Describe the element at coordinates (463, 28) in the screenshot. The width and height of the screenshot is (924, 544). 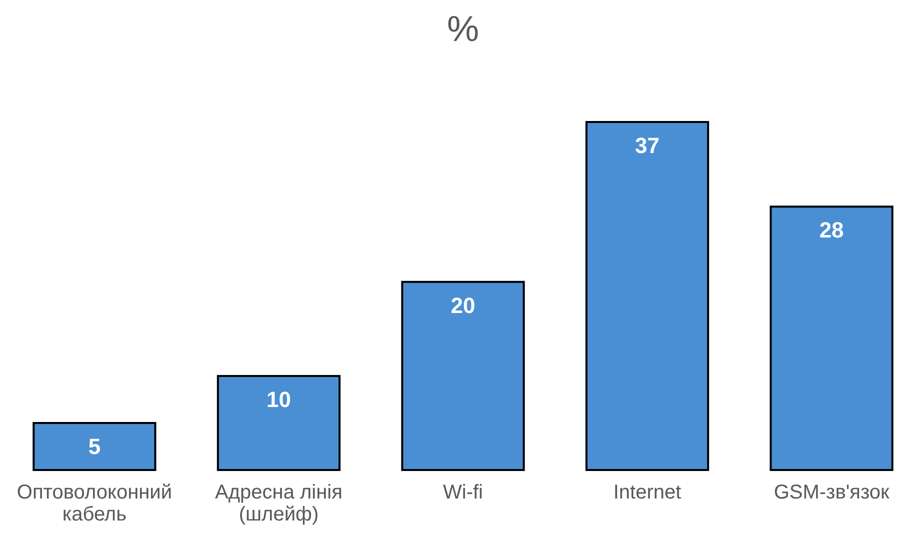
I see `chart-title: %` at that location.